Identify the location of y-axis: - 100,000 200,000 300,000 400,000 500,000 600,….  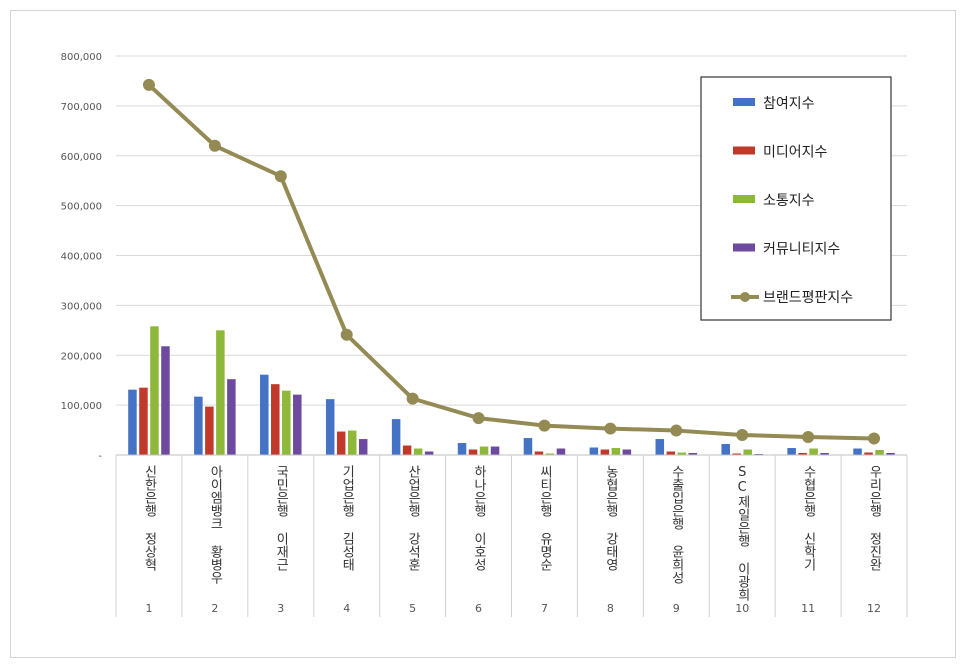
(82, 257).